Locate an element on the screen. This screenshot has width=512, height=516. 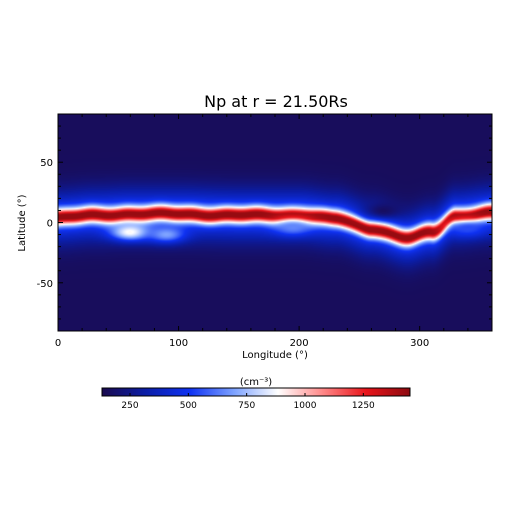
colorbar-tick-label: 1250 is located at coordinates (363, 406).